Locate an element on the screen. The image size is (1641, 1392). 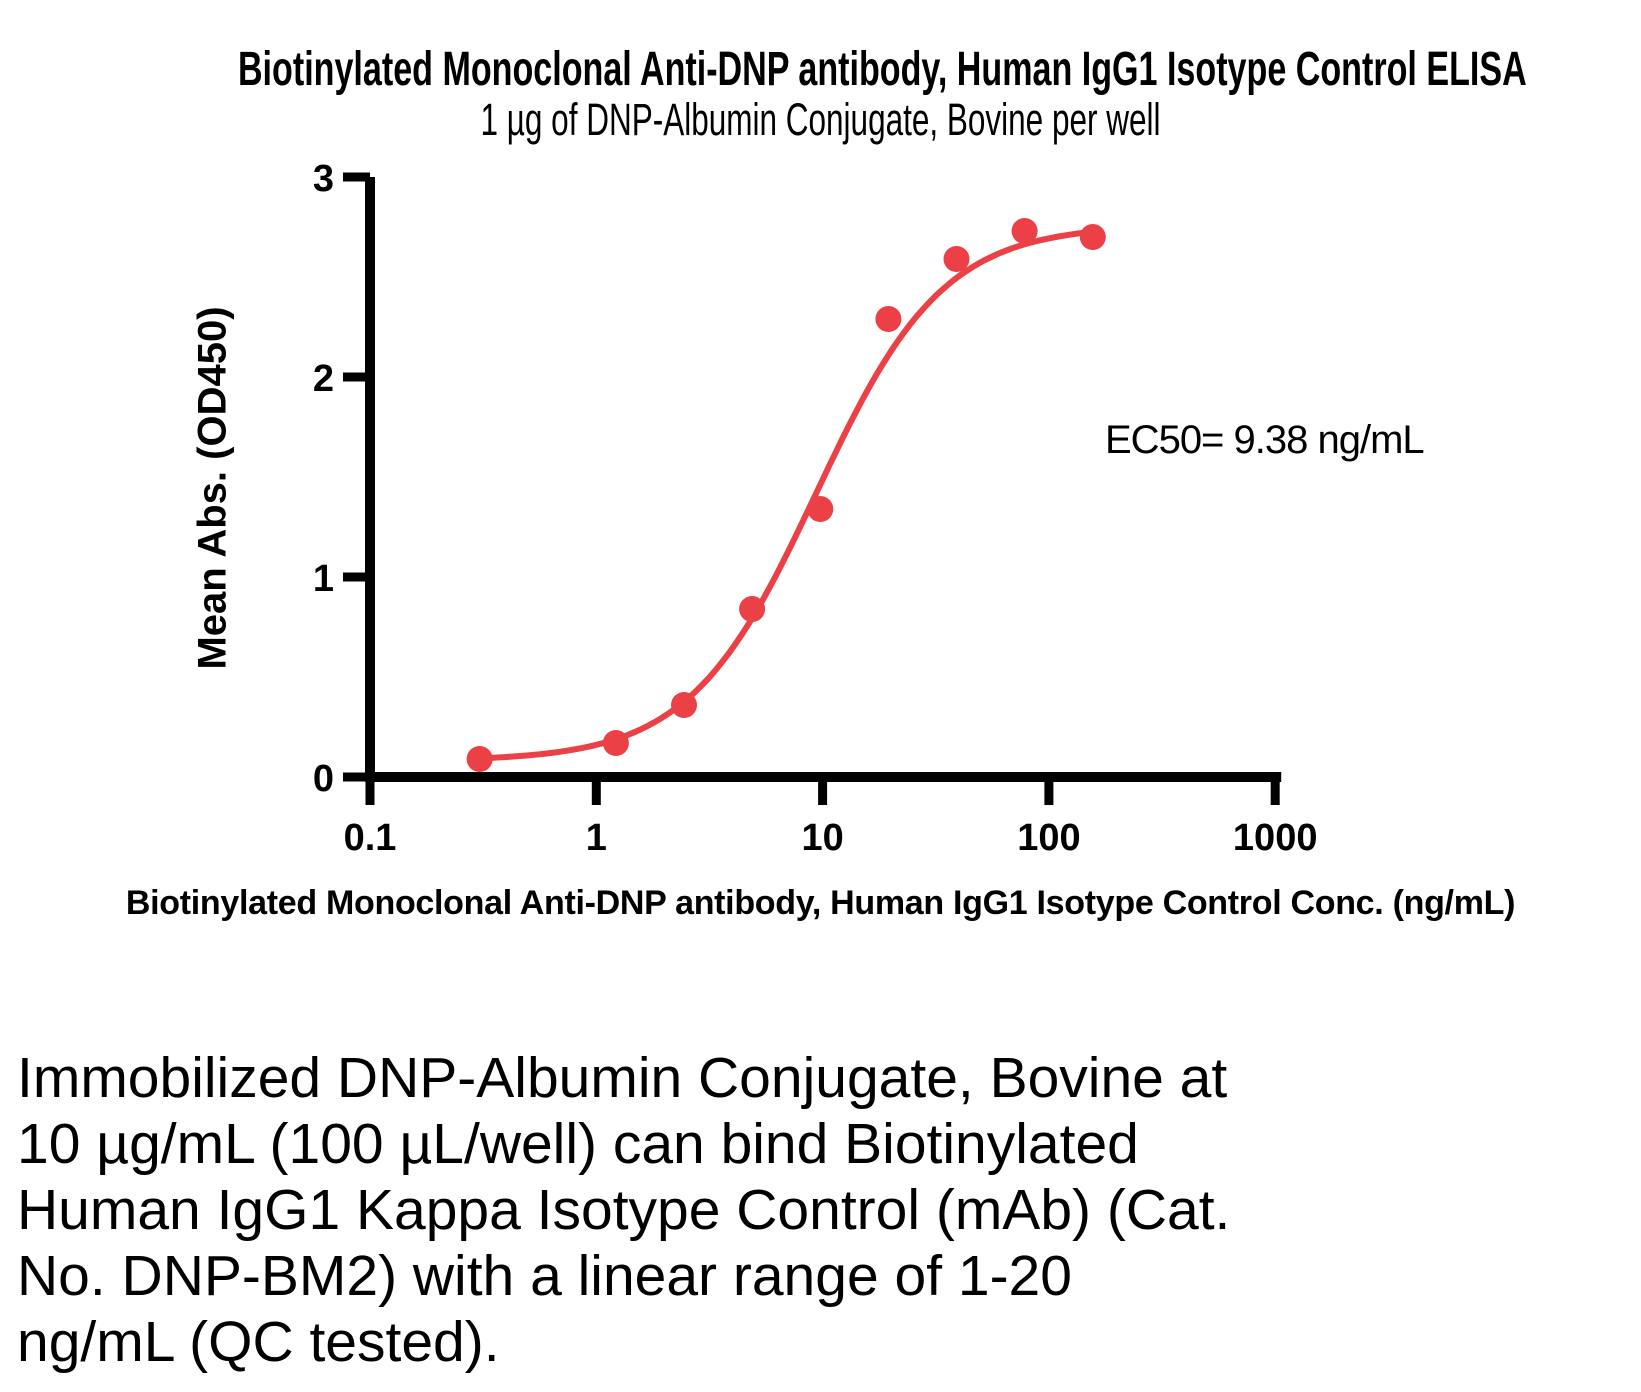
x-tick-label: 10 is located at coordinates (822, 838).